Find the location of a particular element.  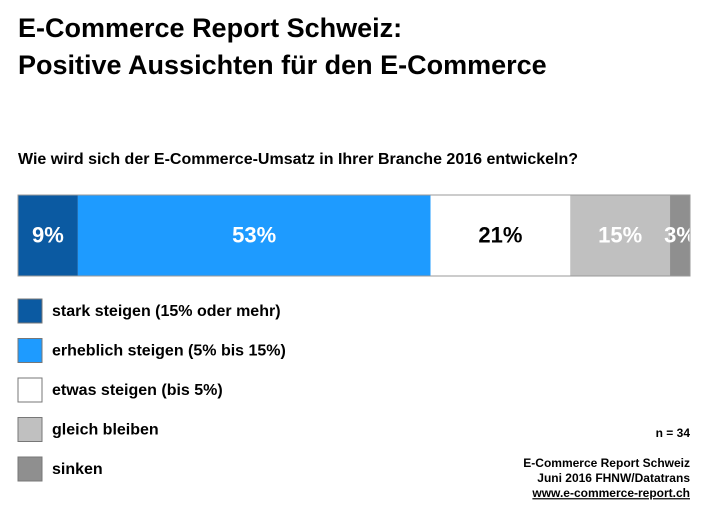

value-label: 15% is located at coordinates (620, 234).